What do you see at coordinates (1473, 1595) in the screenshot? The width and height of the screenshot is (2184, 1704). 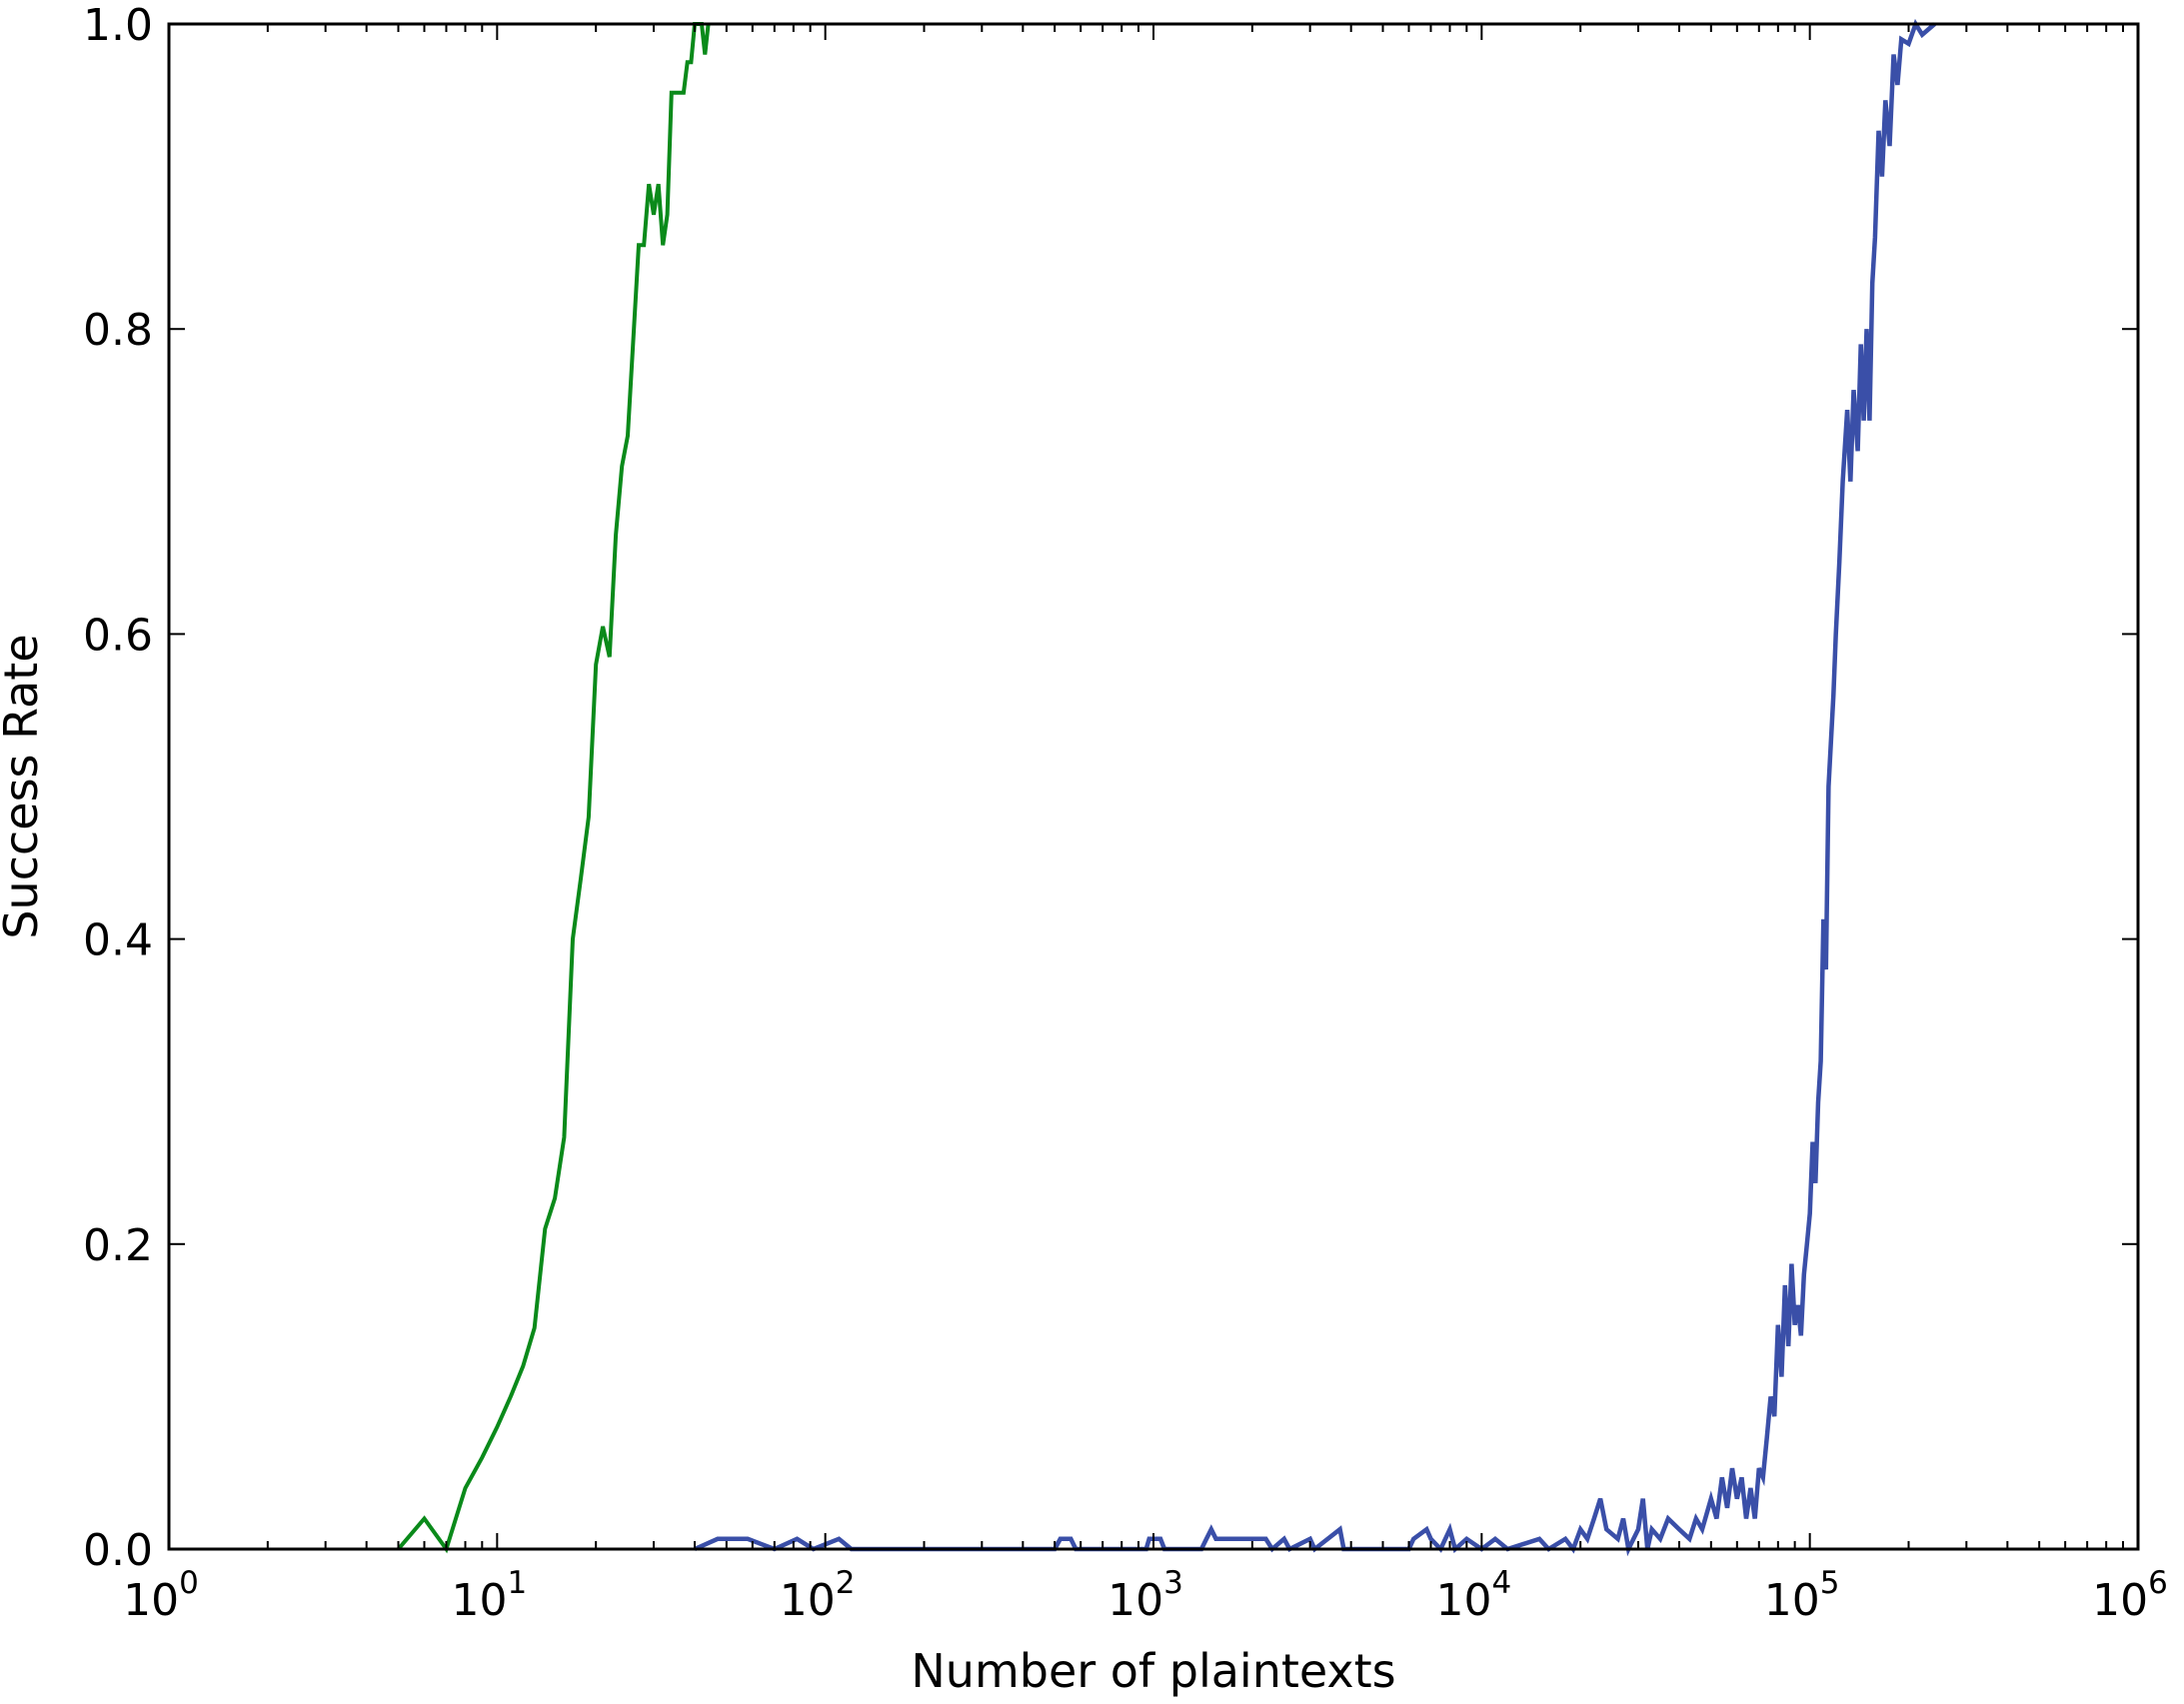 I see `x-tick-label: 10⁴` at bounding box center [1473, 1595].